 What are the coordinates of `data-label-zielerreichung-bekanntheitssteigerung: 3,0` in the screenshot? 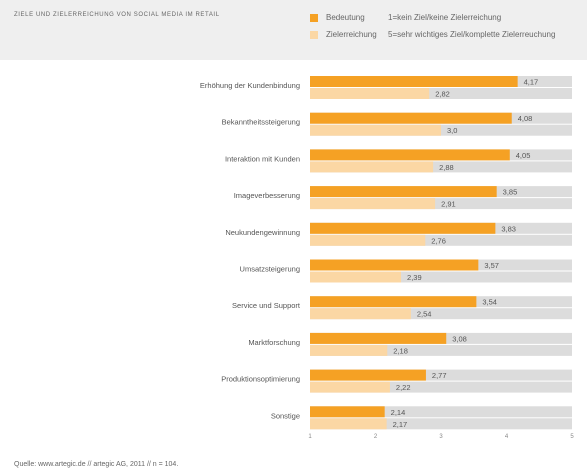 It's located at (452, 130).